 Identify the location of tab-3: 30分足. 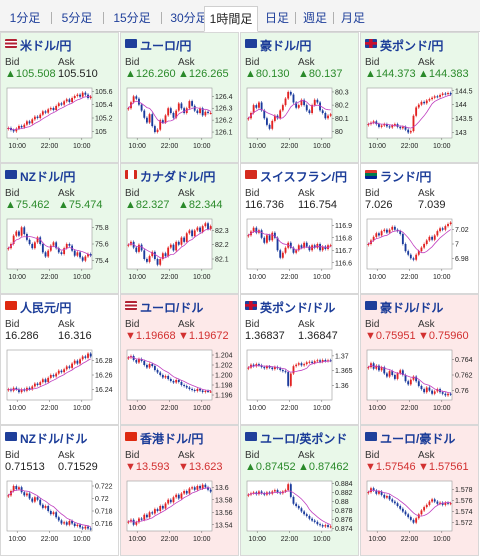
(189, 18).